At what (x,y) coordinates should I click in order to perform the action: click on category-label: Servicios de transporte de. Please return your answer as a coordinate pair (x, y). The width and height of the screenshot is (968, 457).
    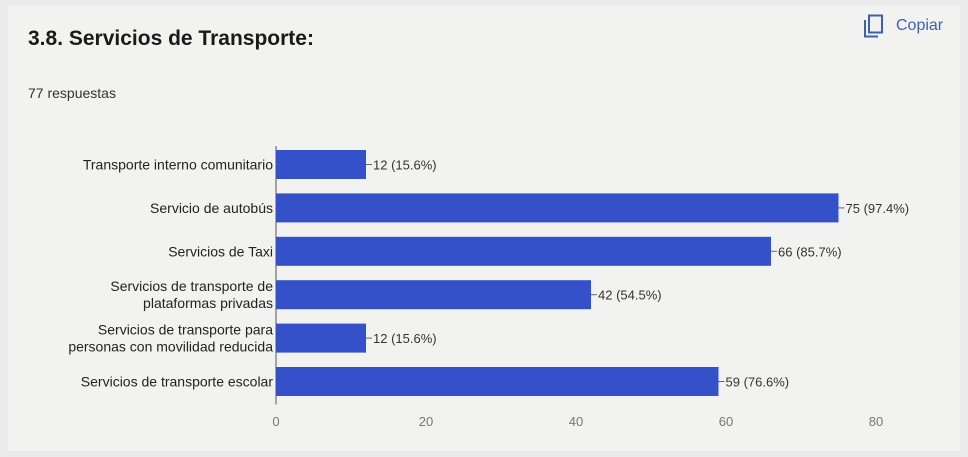
    Looking at the image, I should click on (191, 286).